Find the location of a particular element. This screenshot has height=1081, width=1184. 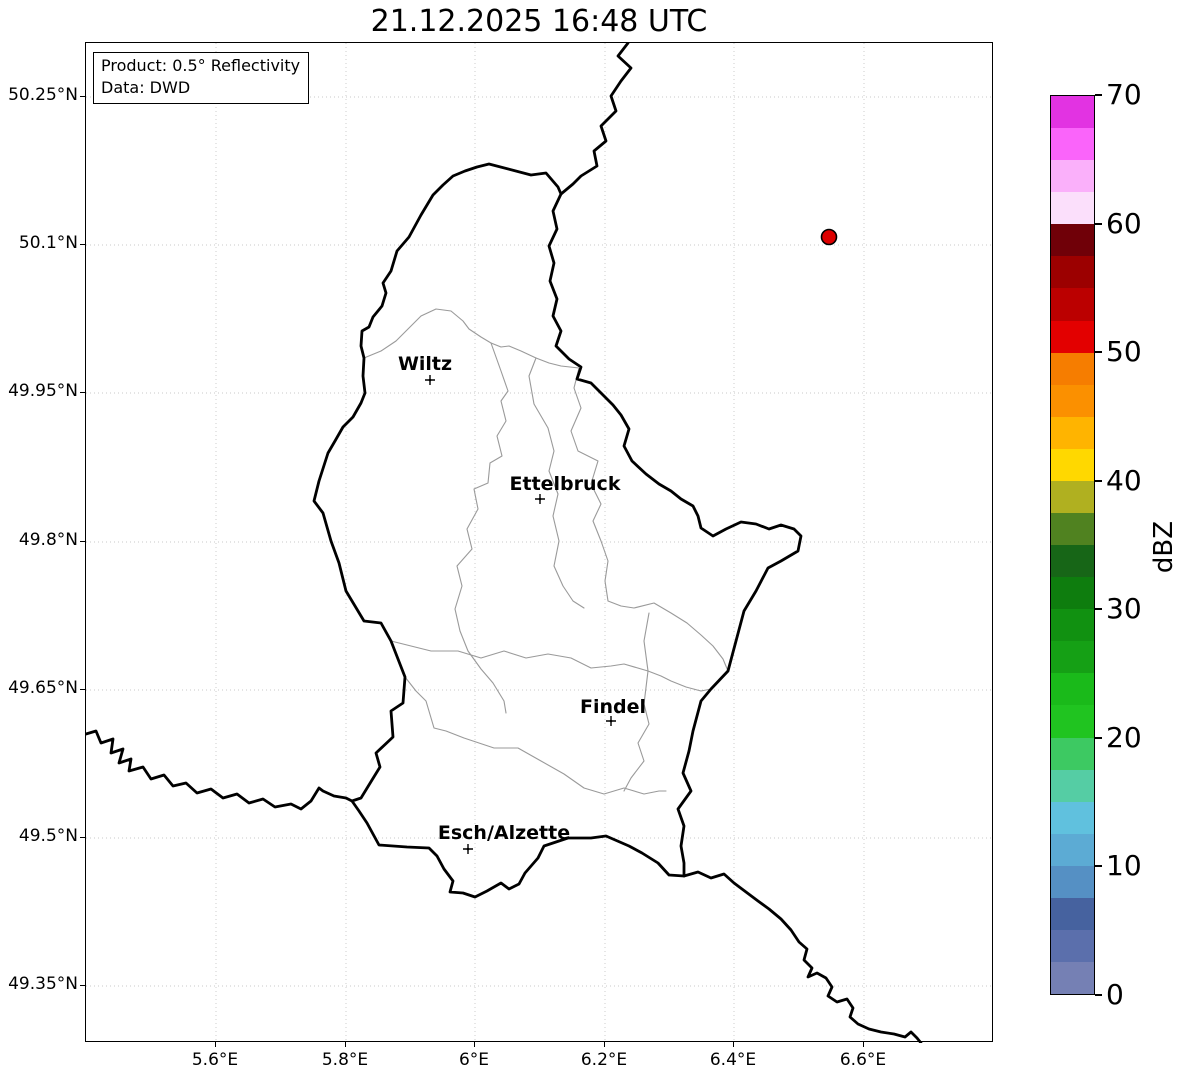

colorbar-tick-label: 30 is located at coordinates (1124, 609).